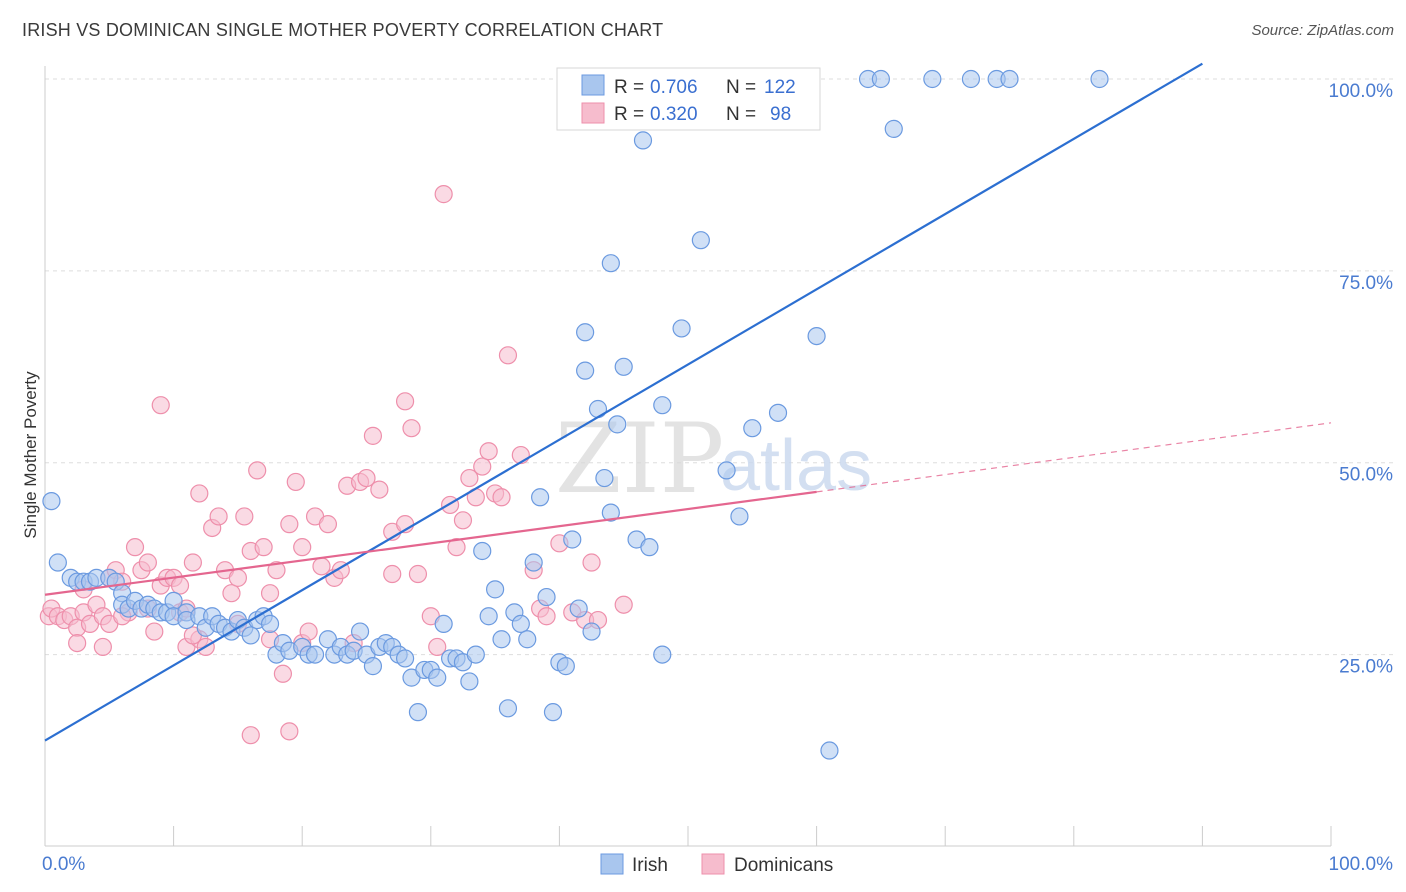 The width and height of the screenshot is (1406, 892). What do you see at coordinates (650, 865) in the screenshot?
I see `bottom-legend-irish-label: Irish` at bounding box center [650, 865].